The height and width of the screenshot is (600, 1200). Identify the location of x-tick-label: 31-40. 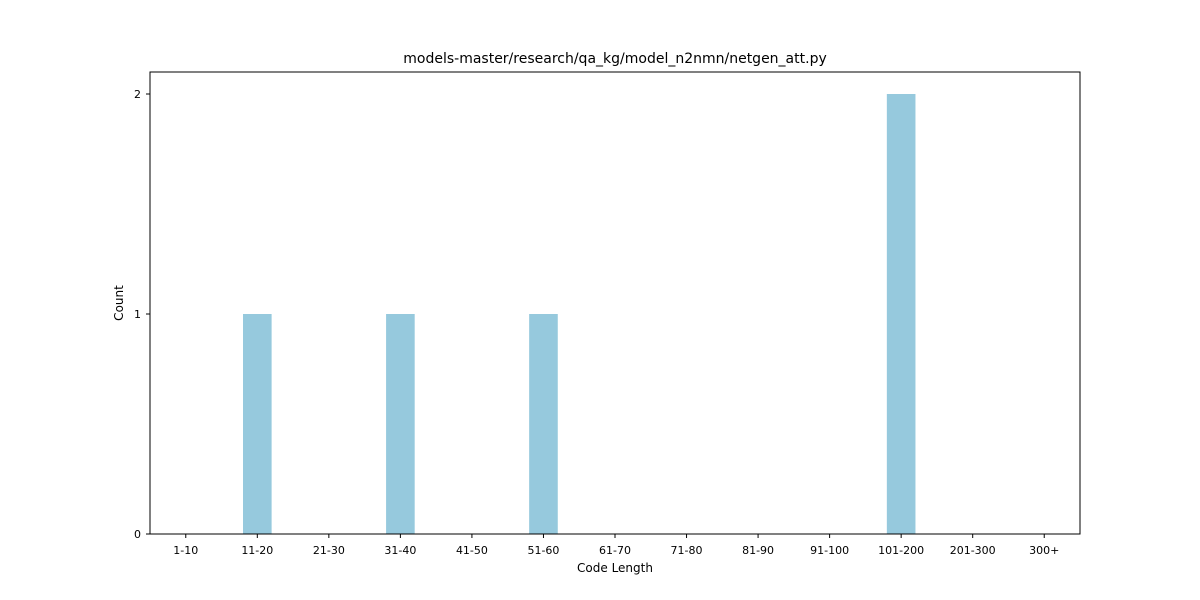
(400, 550).